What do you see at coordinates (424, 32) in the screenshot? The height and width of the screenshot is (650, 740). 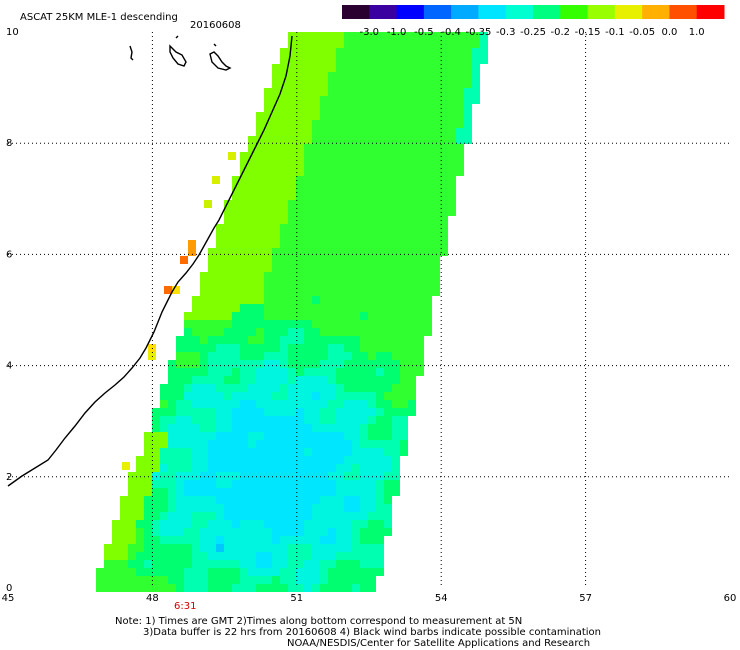 I see `colorbar-label: -0.5` at bounding box center [424, 32].